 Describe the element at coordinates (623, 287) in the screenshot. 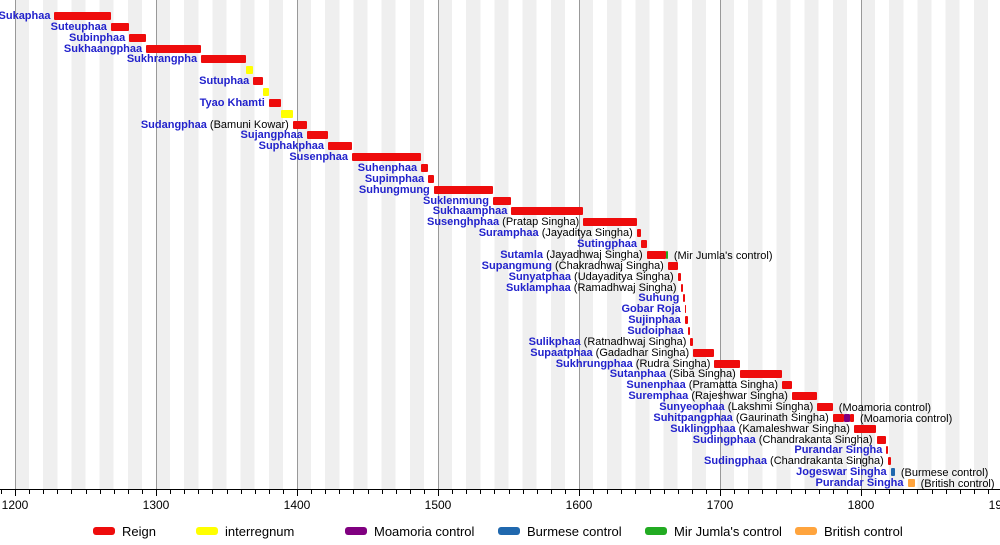

I see `ruler-detail: (Ramadhwaj Singha)` at that location.